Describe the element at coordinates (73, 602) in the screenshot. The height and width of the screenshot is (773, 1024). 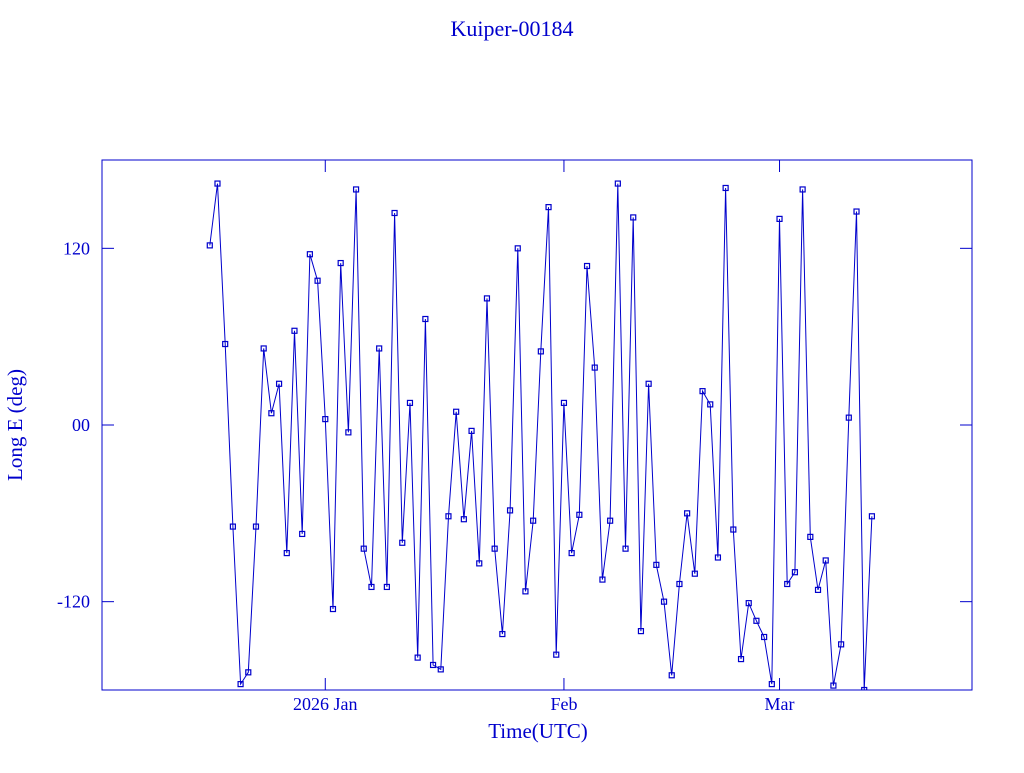
I see `y-tick-label: -120` at that location.